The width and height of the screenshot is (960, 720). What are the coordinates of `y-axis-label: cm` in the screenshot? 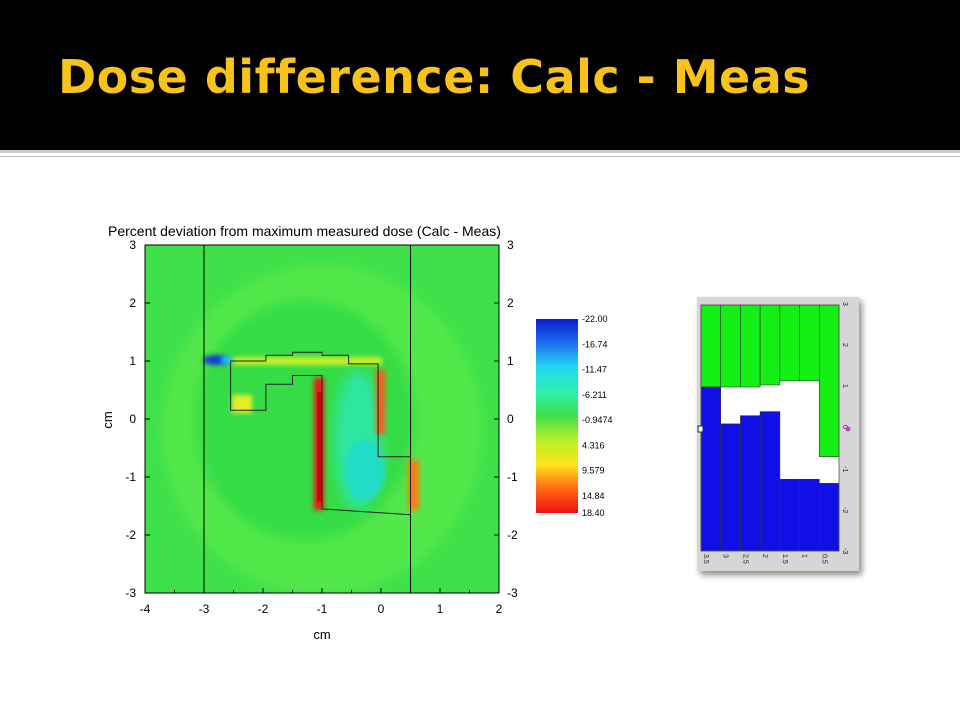 It's located at (107, 419).